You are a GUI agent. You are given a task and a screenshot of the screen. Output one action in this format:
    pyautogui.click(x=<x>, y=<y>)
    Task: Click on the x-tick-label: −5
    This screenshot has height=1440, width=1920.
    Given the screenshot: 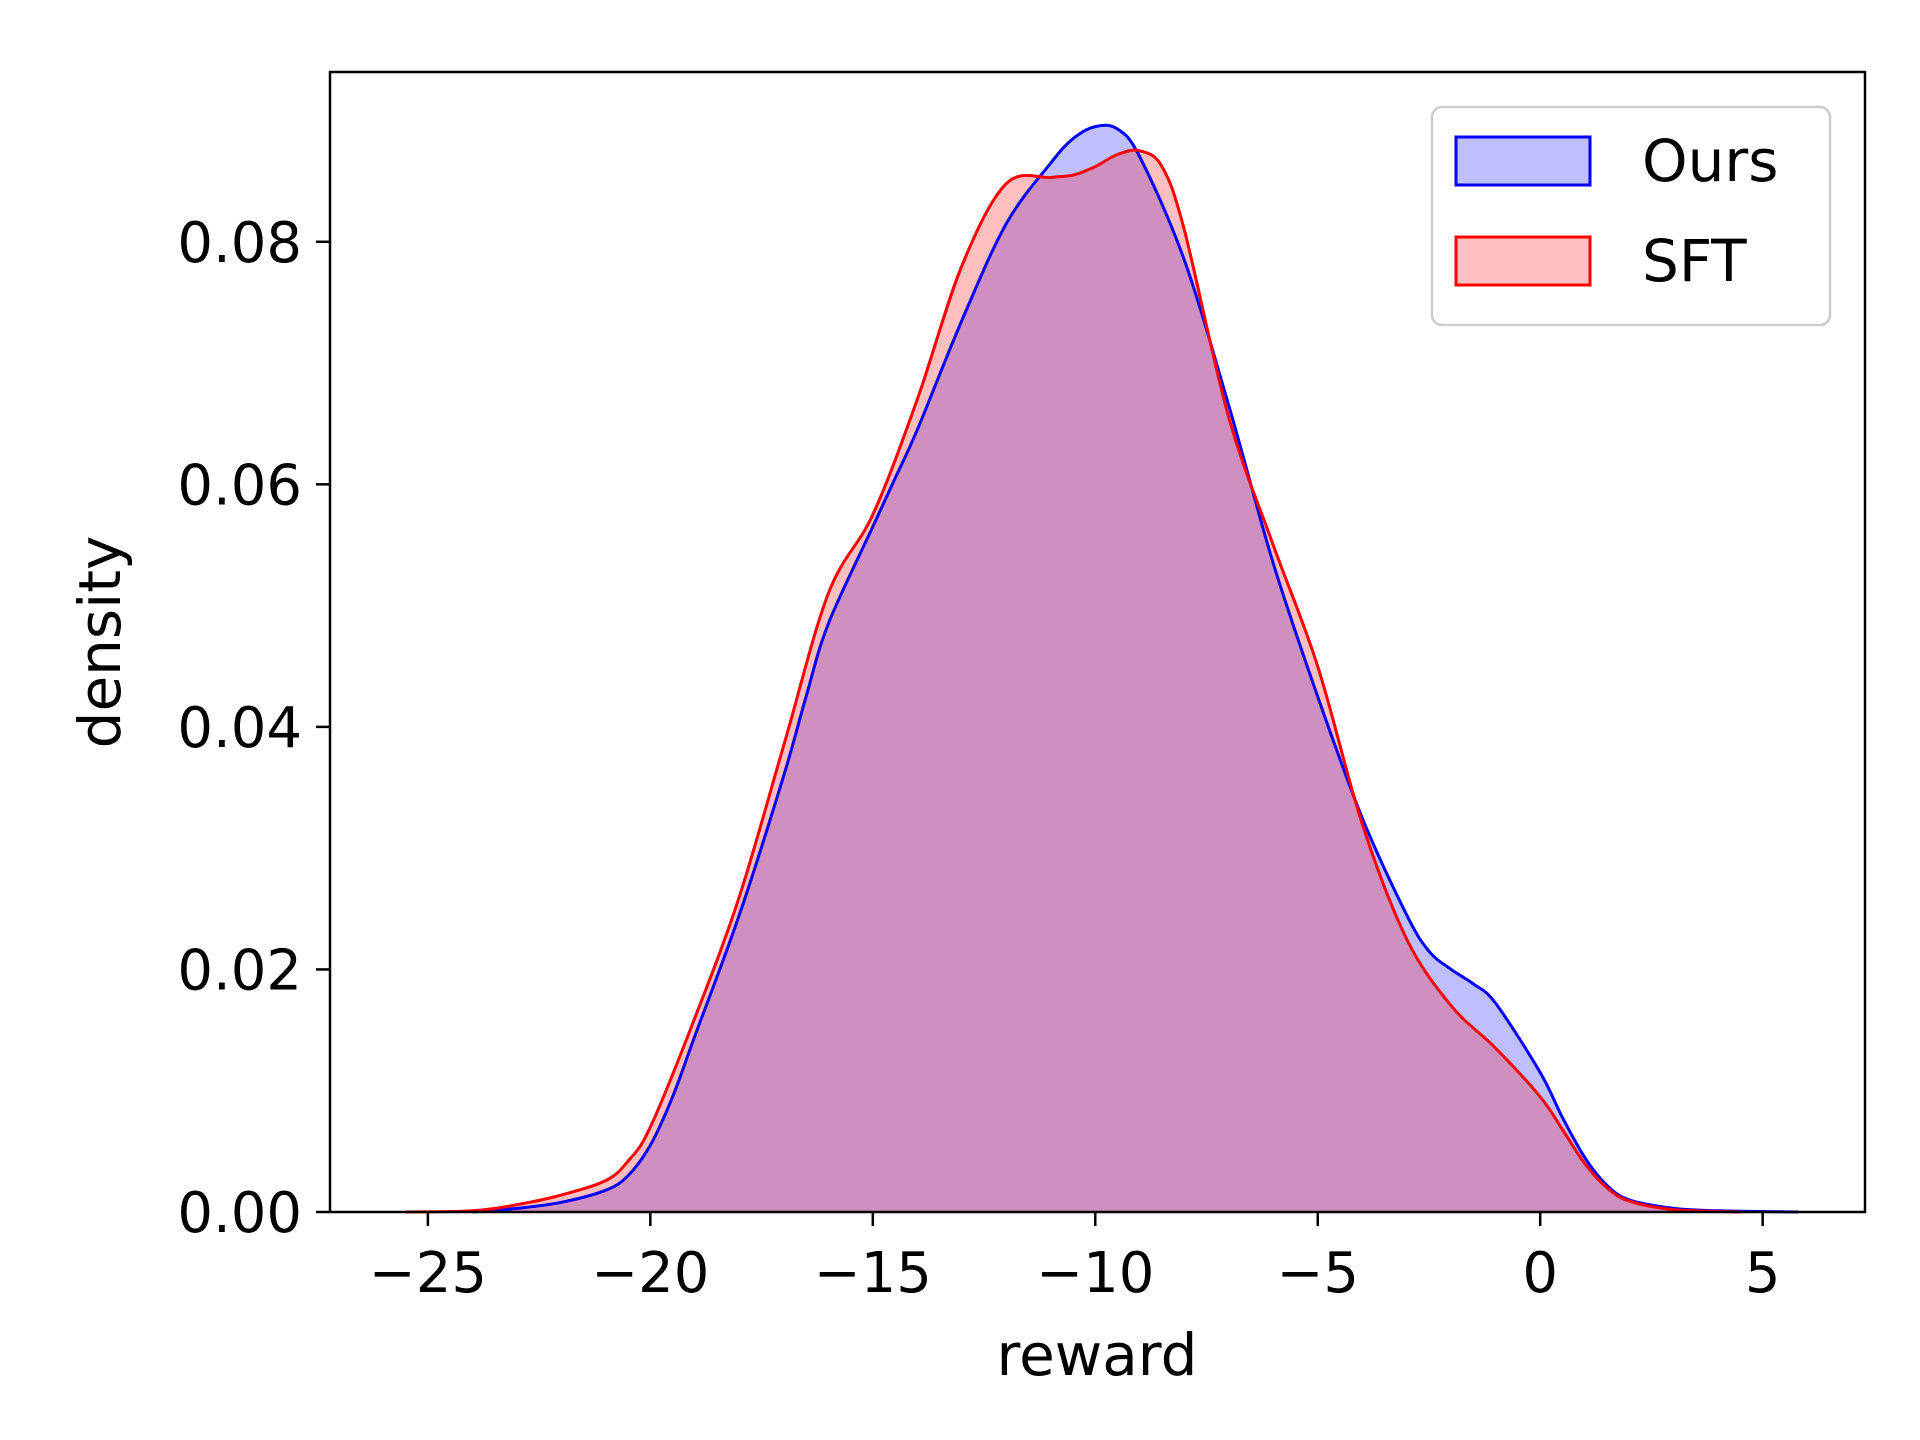 What is the action you would take?
    pyautogui.click(x=1317, y=1273)
    